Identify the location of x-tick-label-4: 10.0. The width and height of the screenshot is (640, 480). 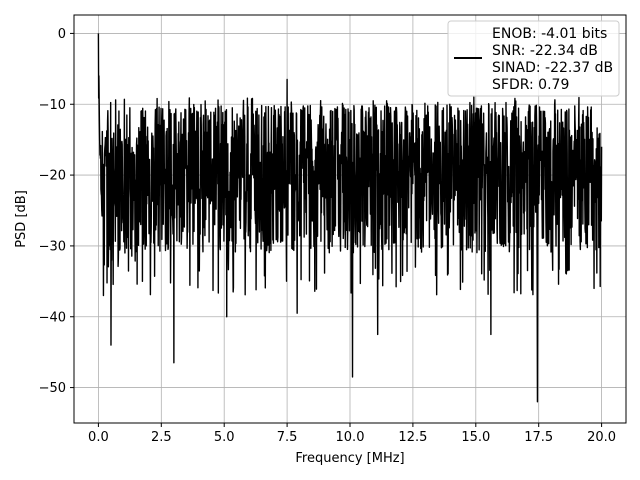
(350, 437).